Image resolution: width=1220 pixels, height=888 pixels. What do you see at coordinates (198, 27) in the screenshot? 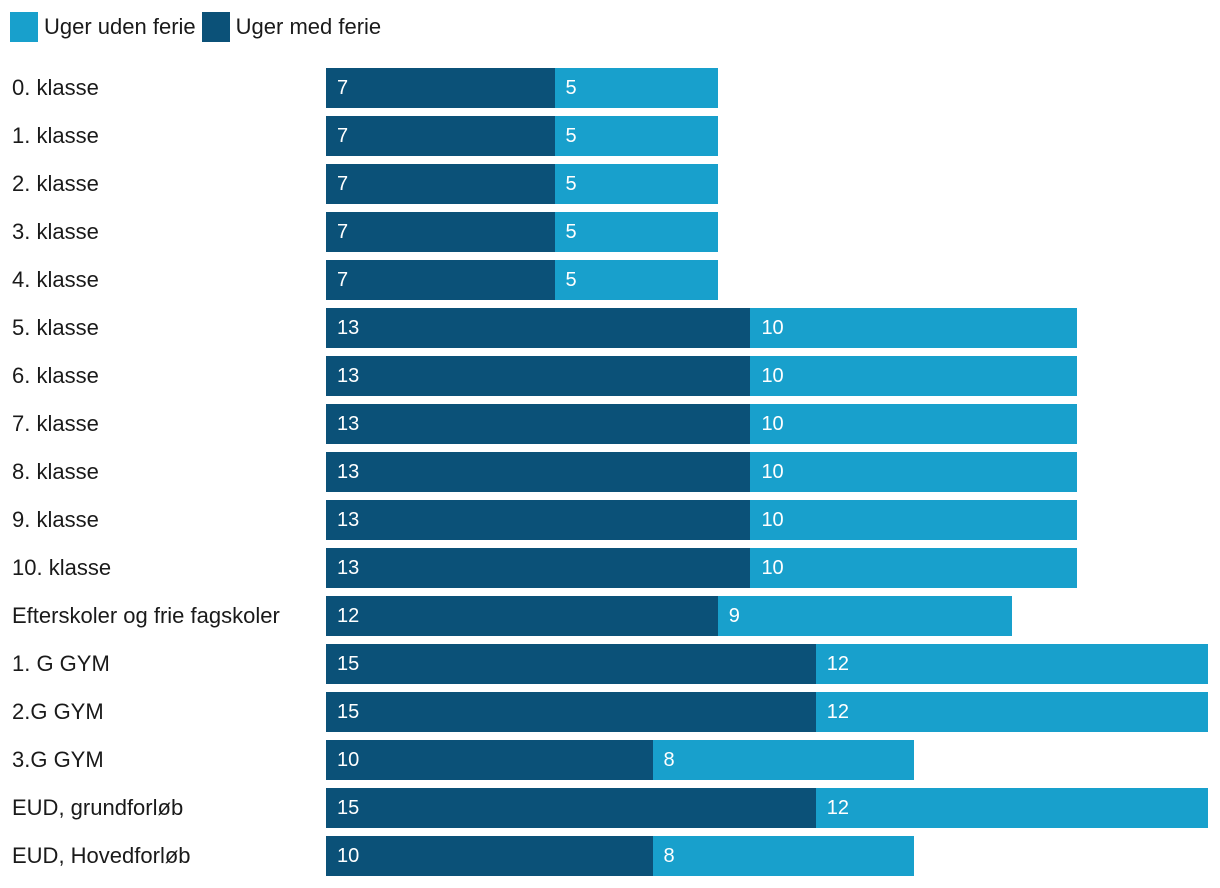
I see `legend: Uger uden ferie Uger med ferie` at bounding box center [198, 27].